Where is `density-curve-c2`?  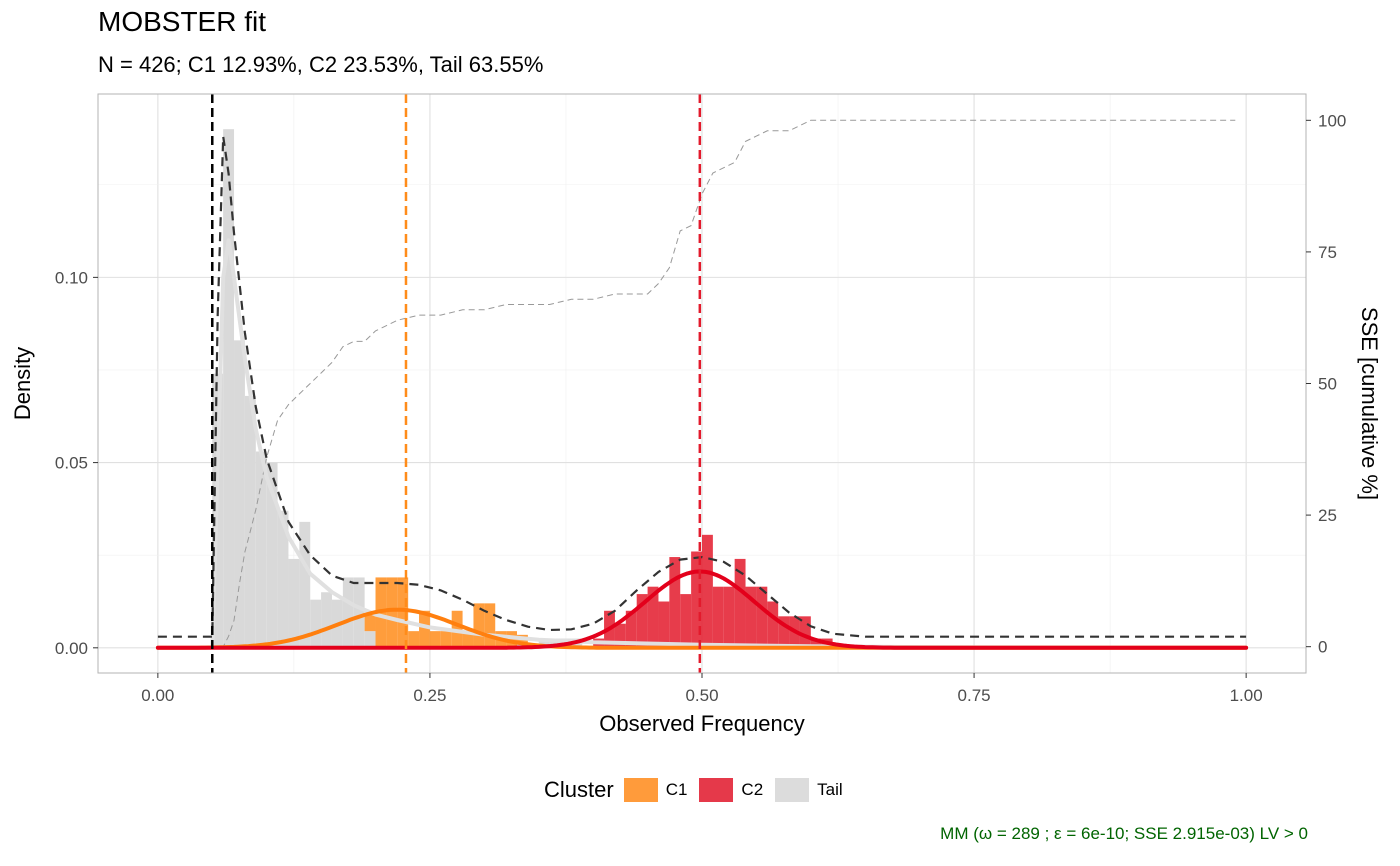 density-curve-c2 is located at coordinates (702, 609).